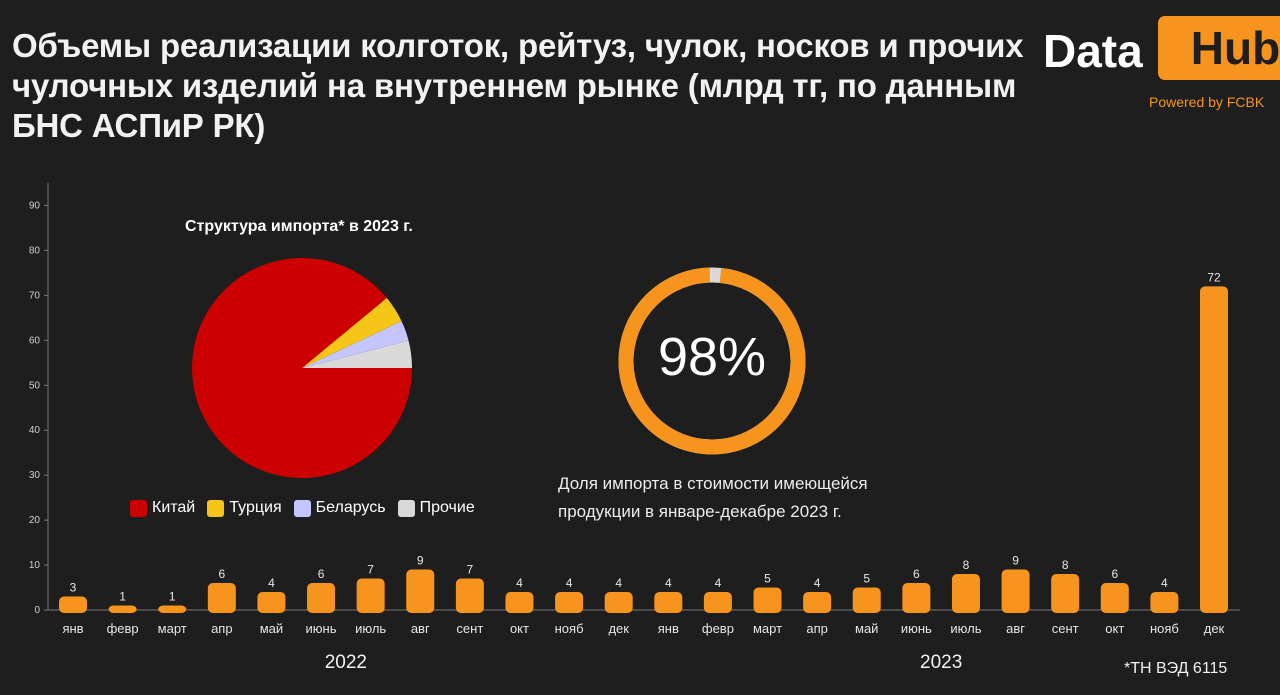 The width and height of the screenshot is (1280, 695). What do you see at coordinates (35, 475) in the screenshot?
I see `y-tick-label: 30` at bounding box center [35, 475].